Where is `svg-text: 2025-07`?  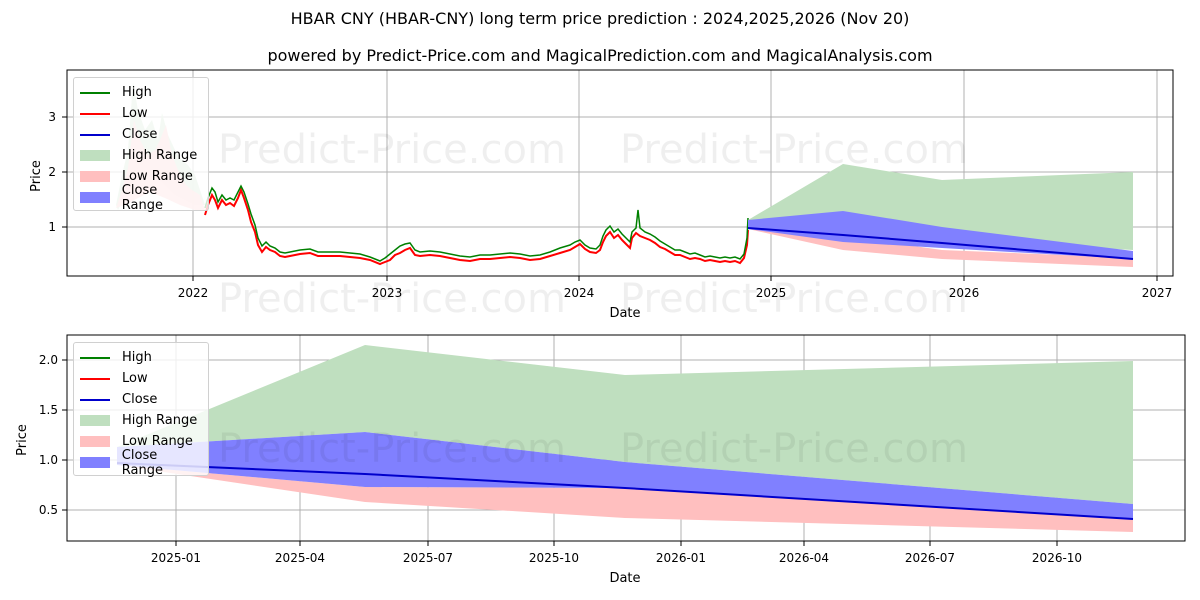 svg-text: 2025-07 is located at coordinates (428, 558).